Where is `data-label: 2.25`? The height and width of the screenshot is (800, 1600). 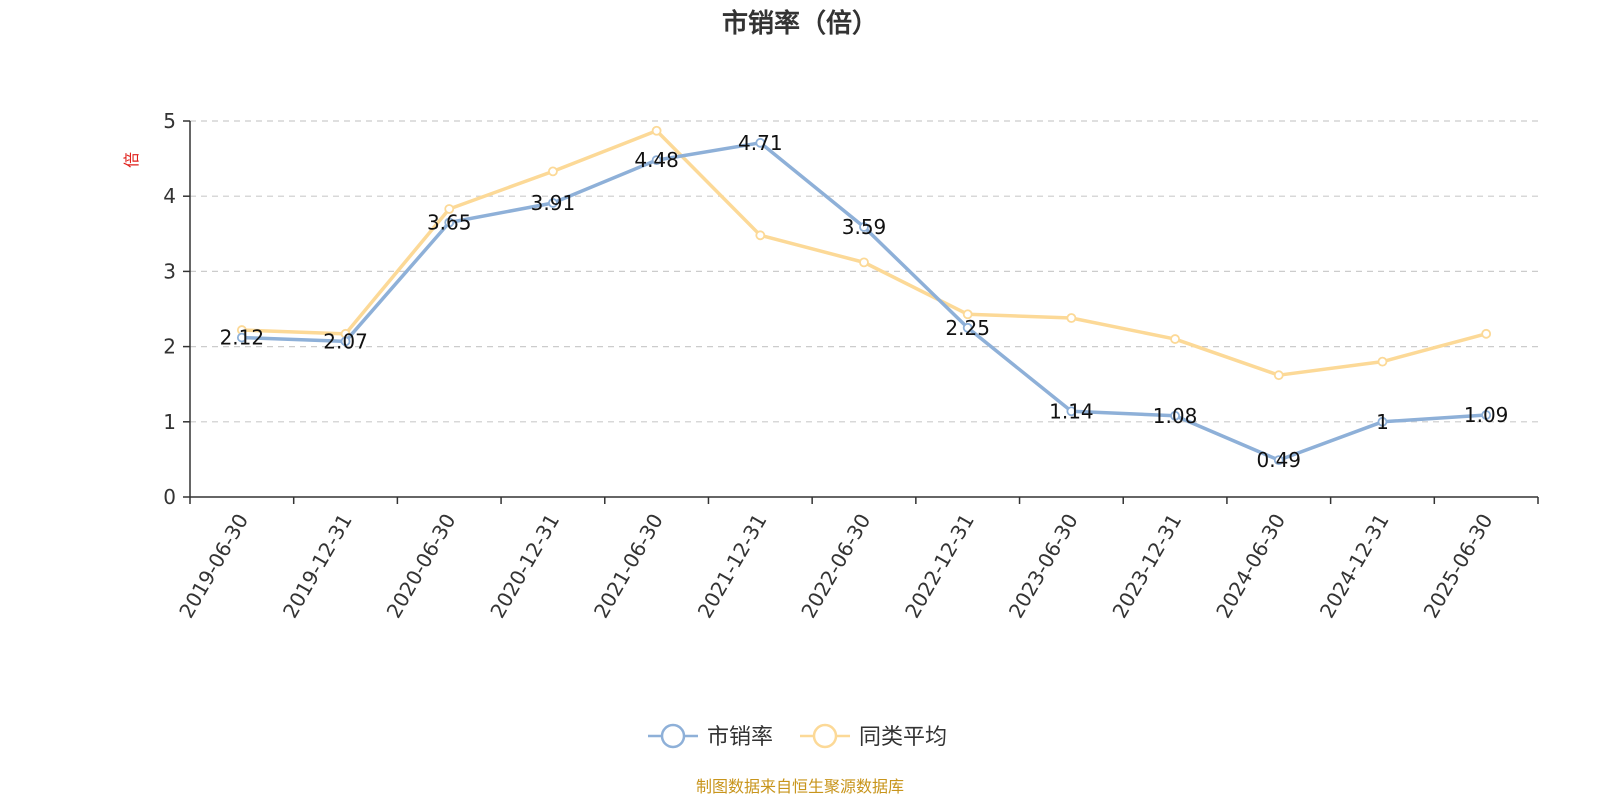
data-label: 2.25 is located at coordinates (967, 328).